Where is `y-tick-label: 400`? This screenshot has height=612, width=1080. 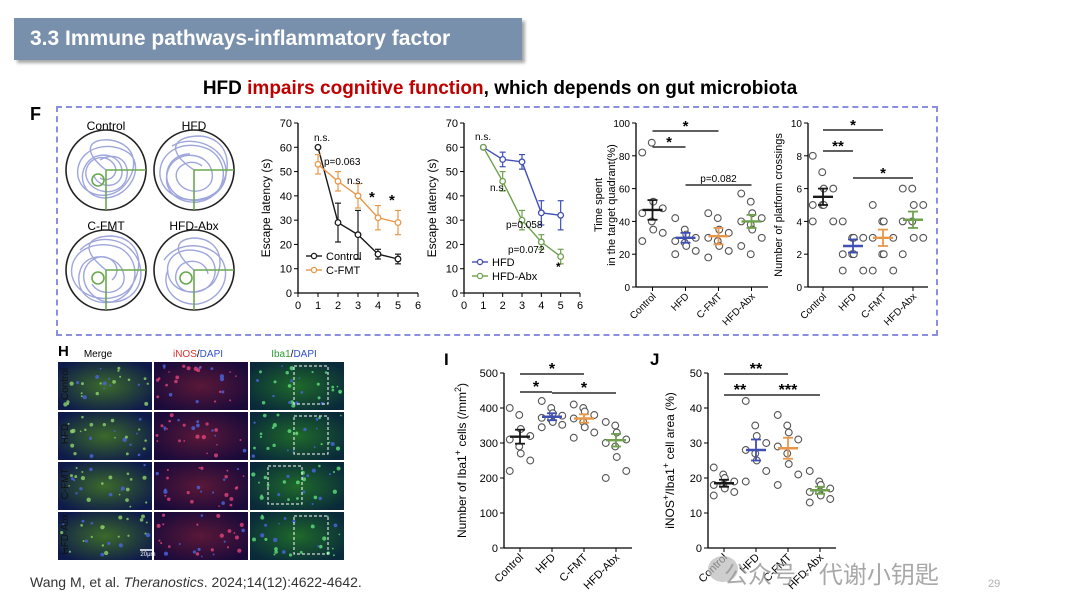
y-tick-label: 400 is located at coordinates (489, 409).